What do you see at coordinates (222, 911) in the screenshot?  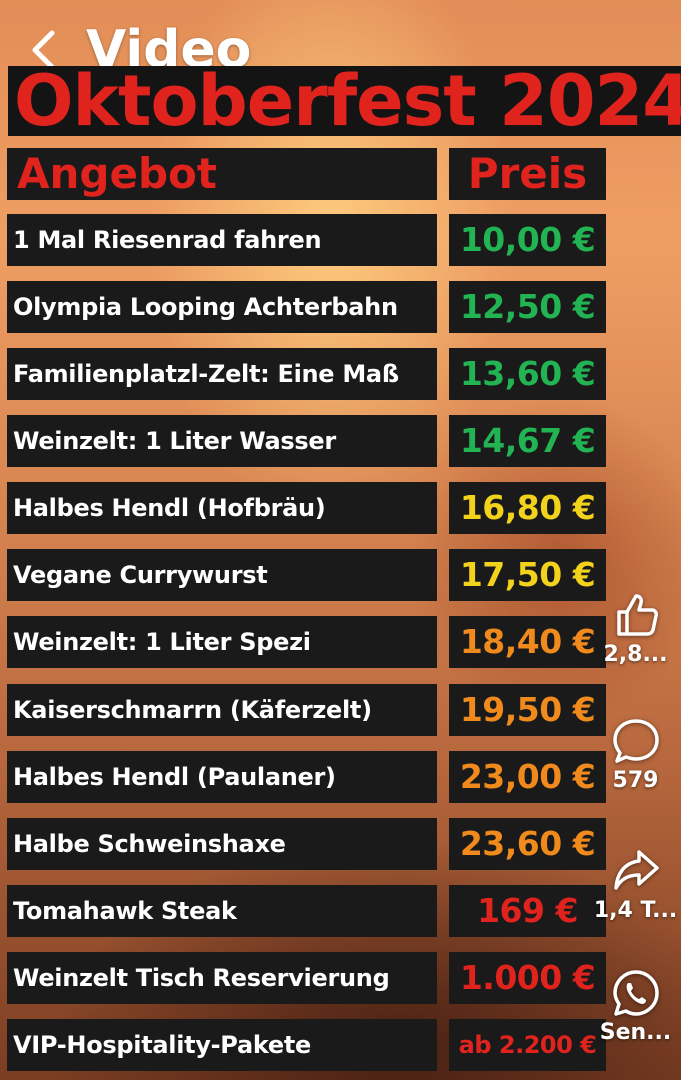 I see `item-name: Tomahawk Steak` at bounding box center [222, 911].